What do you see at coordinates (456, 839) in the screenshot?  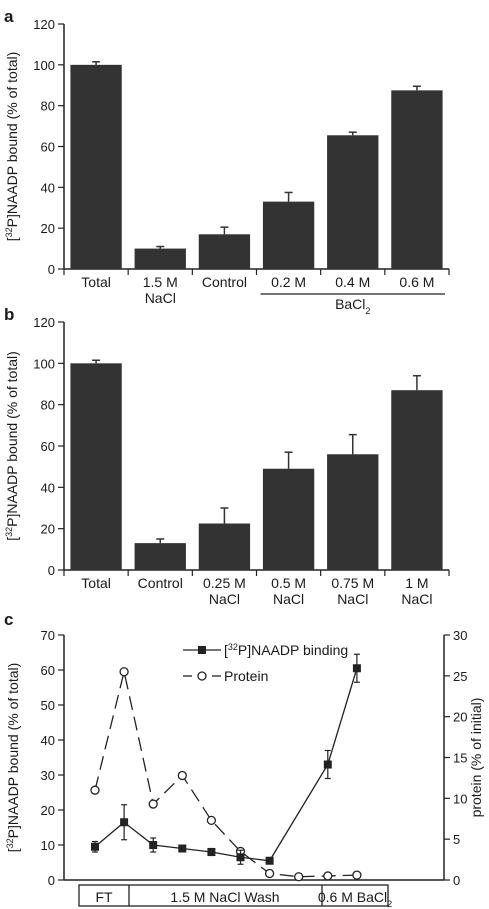 I see `y-right-tick-label: 5` at bounding box center [456, 839].